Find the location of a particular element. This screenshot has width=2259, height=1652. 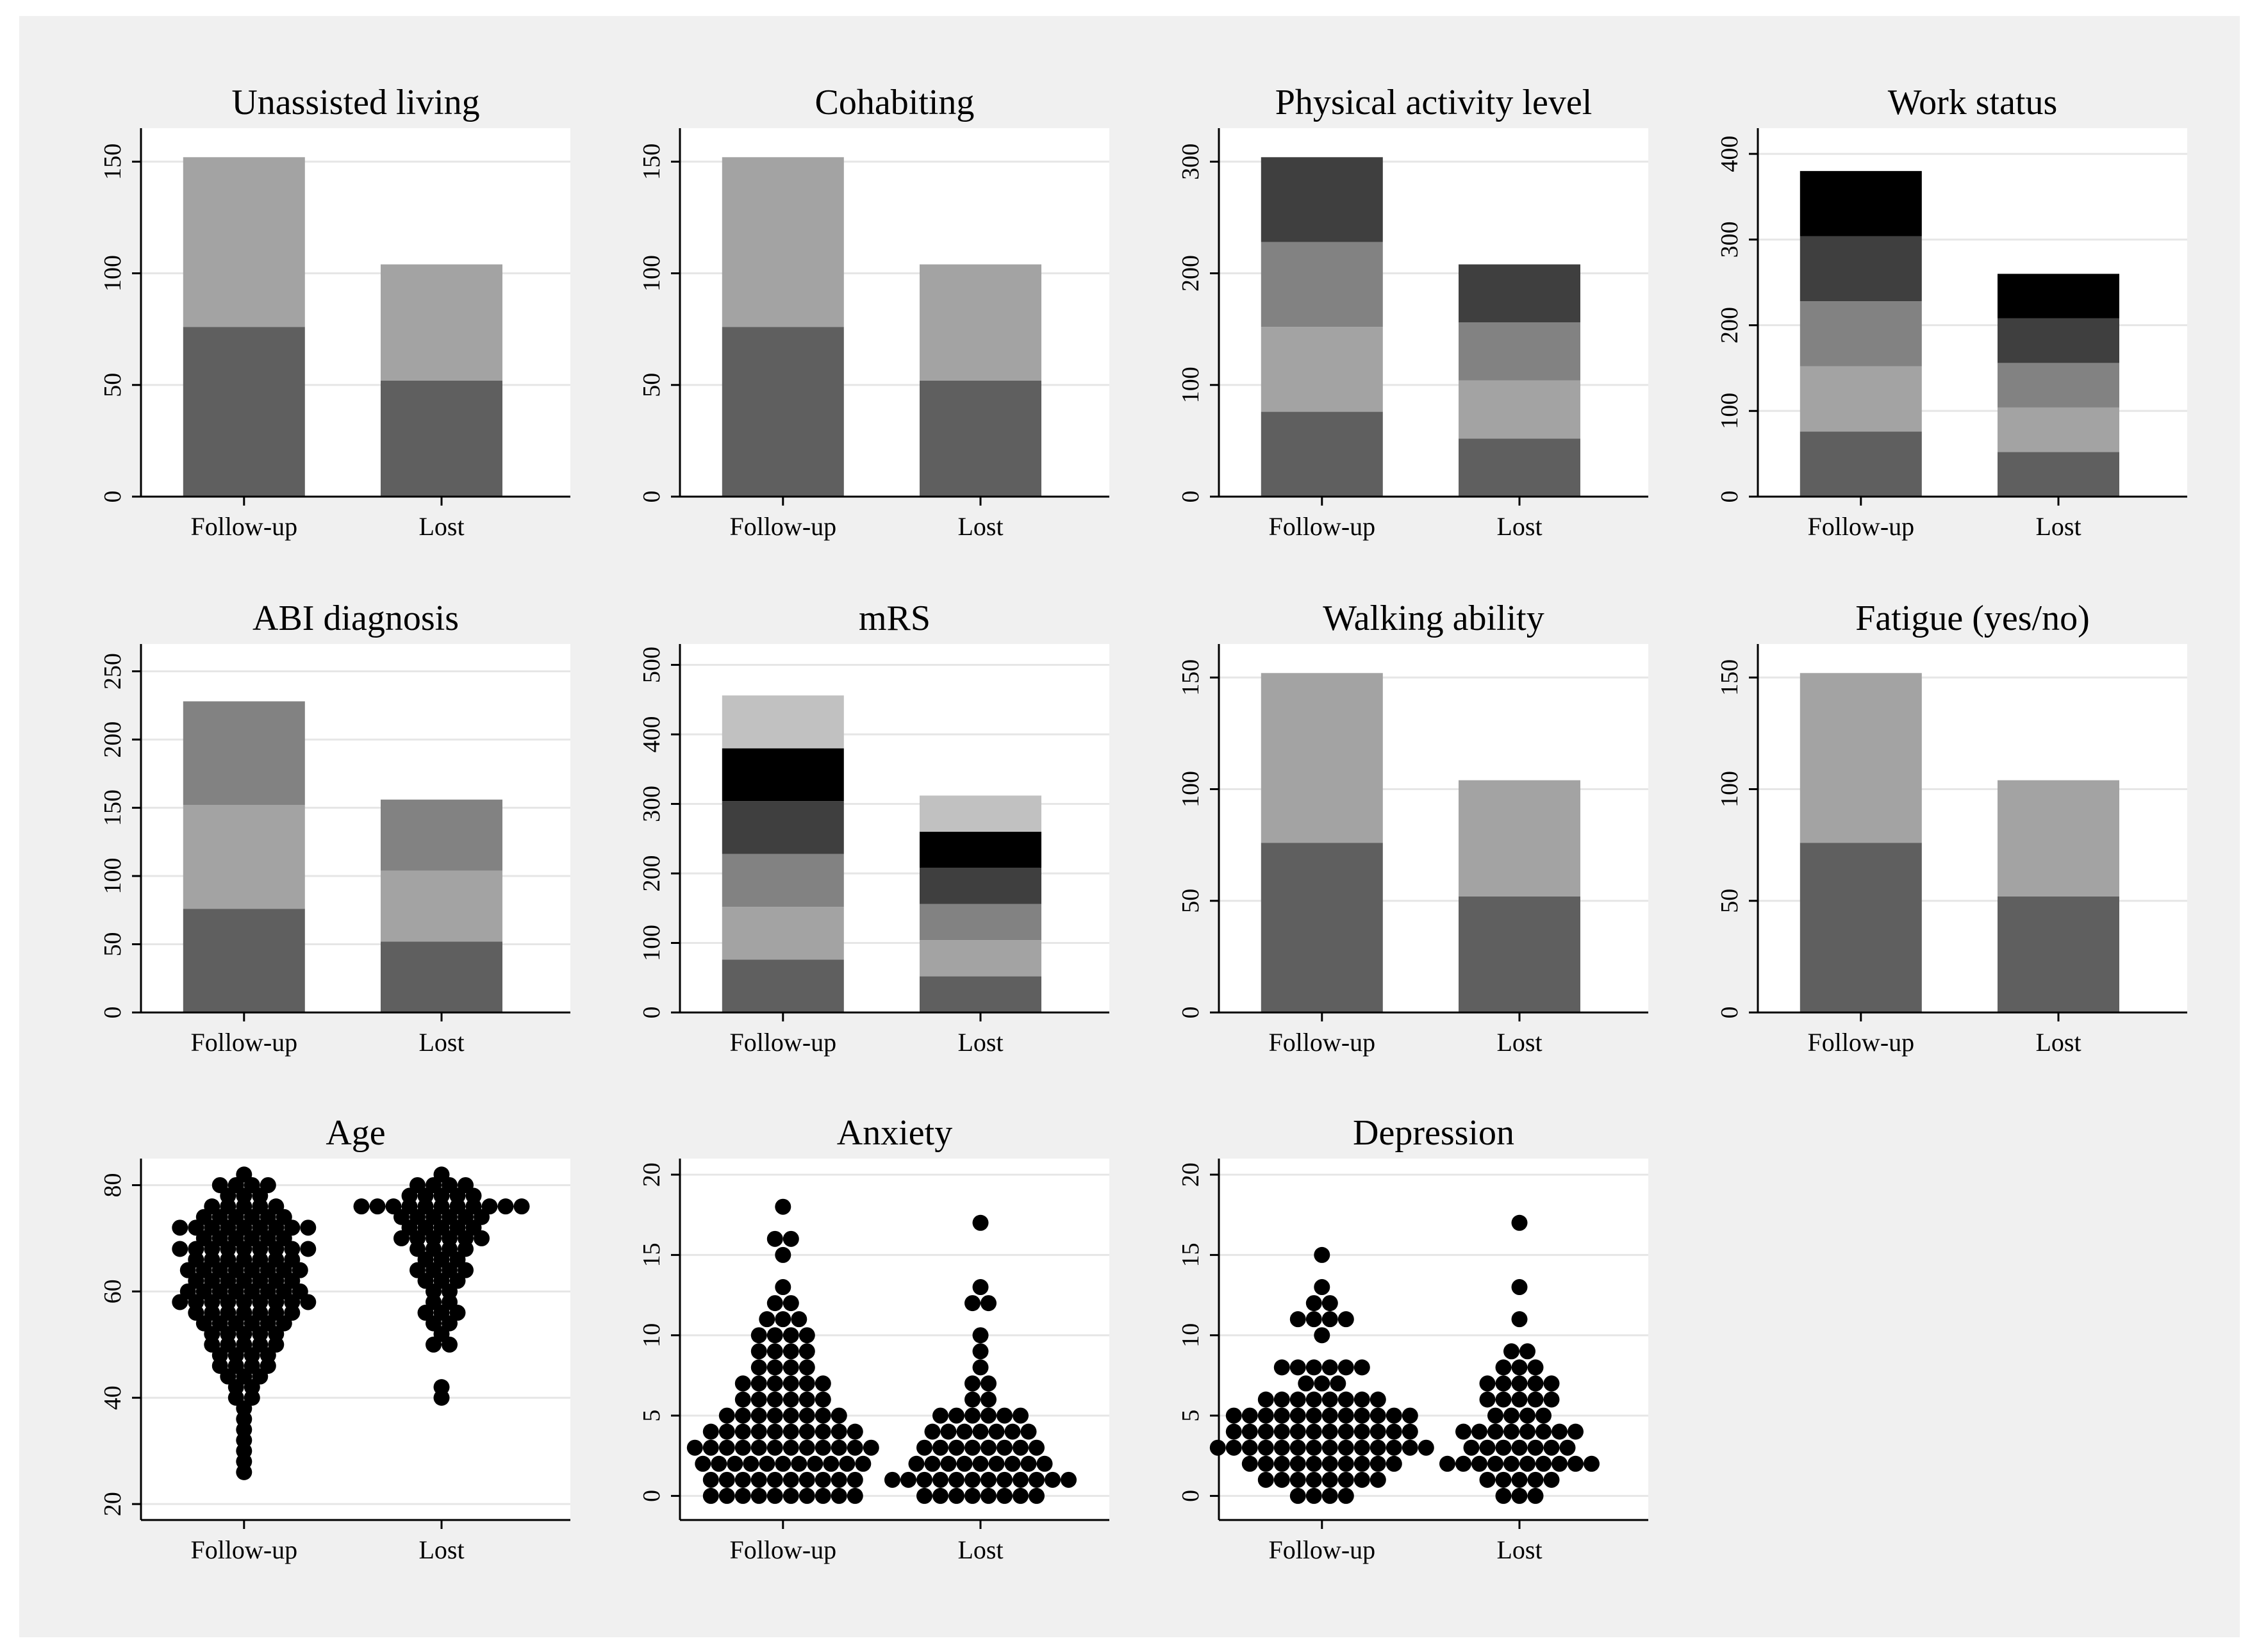

panel-physical-activity-level-bar-lost-seg3 is located at coordinates (1519, 351).